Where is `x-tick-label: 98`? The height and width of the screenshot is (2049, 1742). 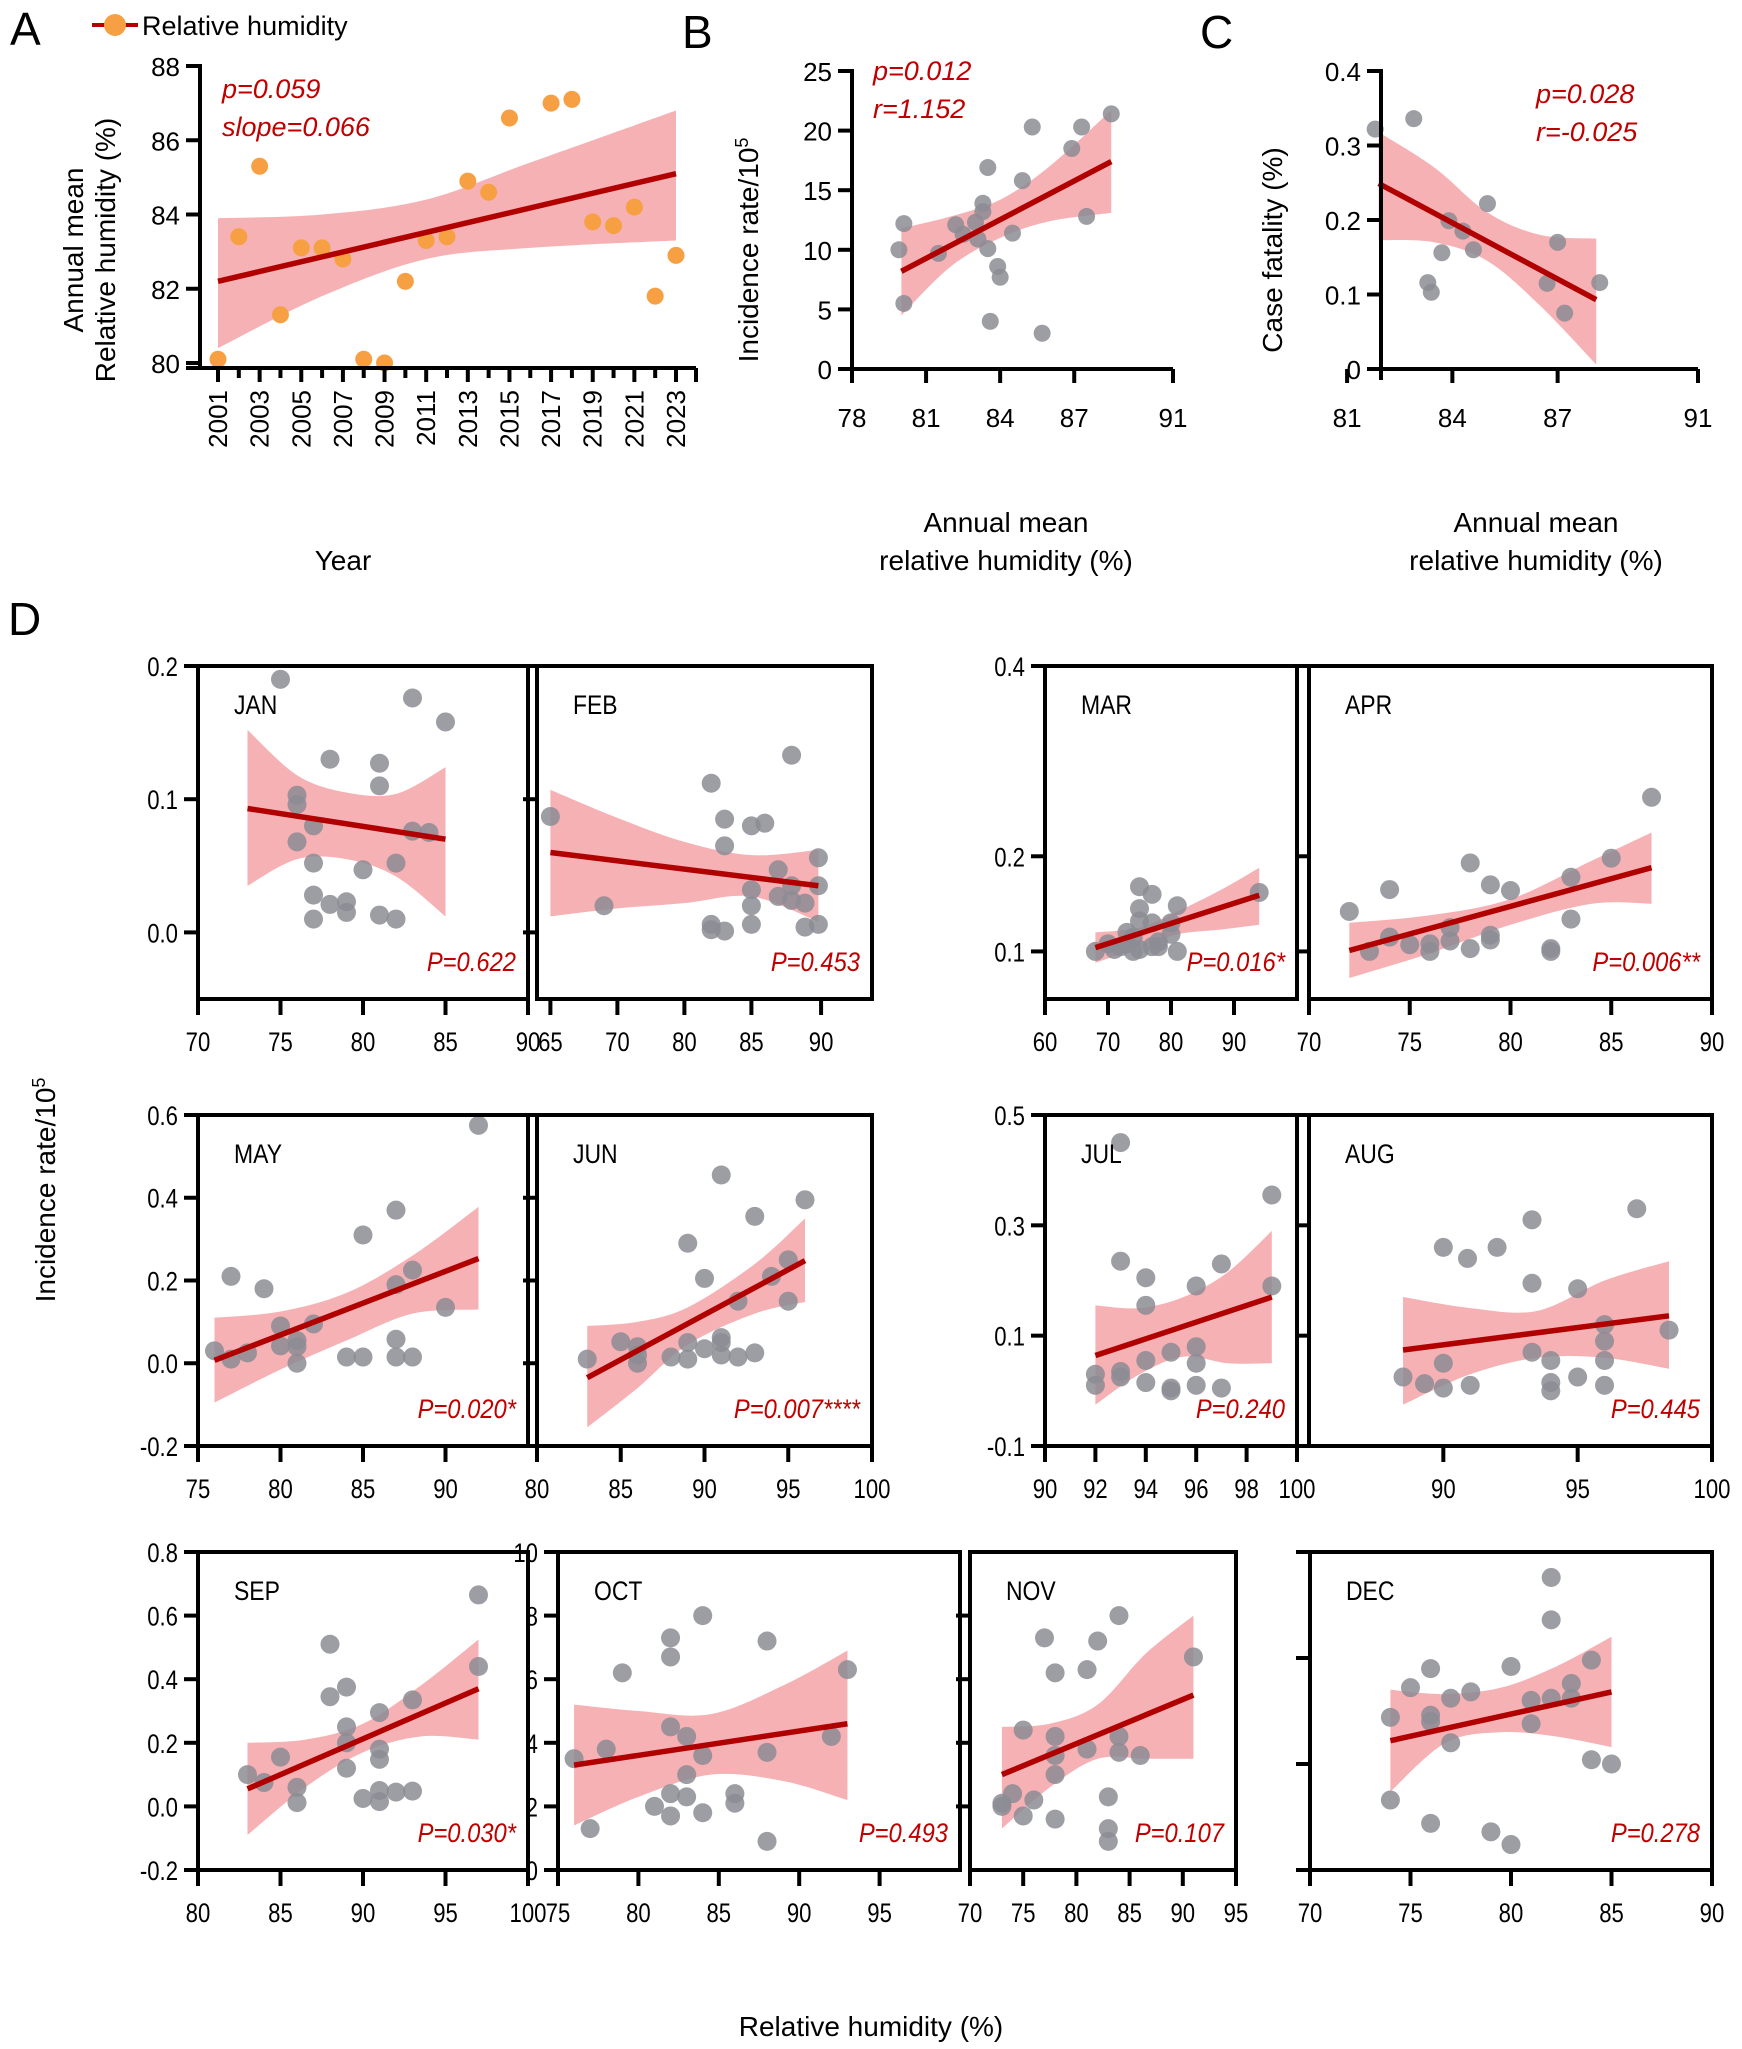
x-tick-label: 98 is located at coordinates (1246, 1490).